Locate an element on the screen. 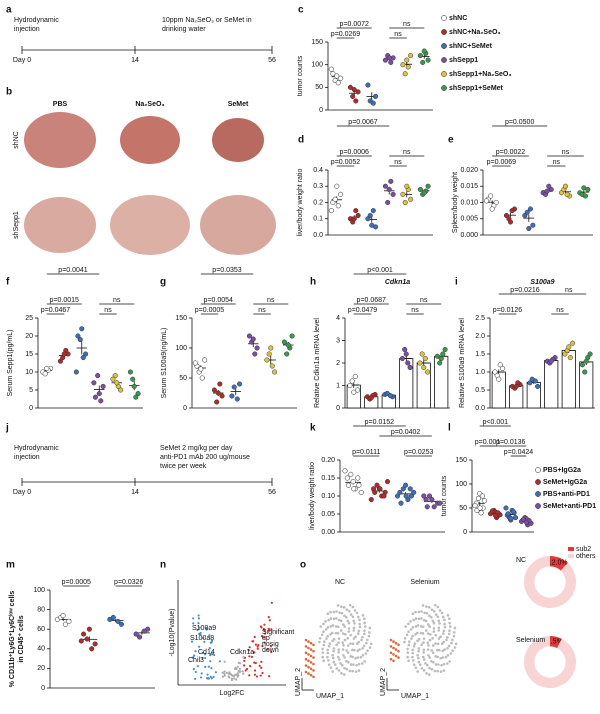 The width and height of the screenshot is (600, 714). bracket-label: p=0.0111 is located at coordinates (366, 452).